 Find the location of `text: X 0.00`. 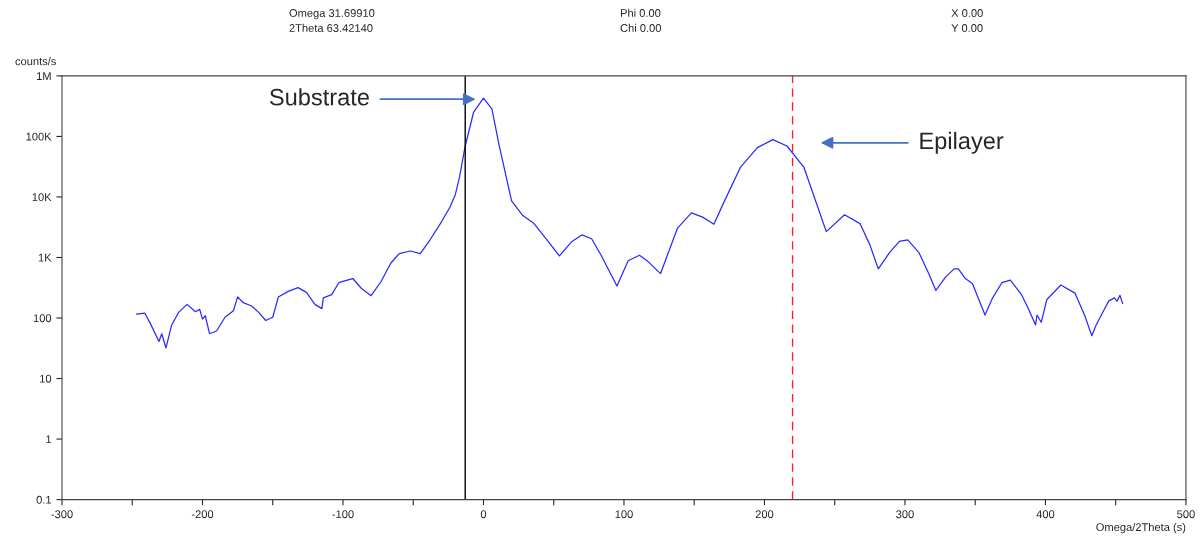

text: X 0.00 is located at coordinates (967, 13).